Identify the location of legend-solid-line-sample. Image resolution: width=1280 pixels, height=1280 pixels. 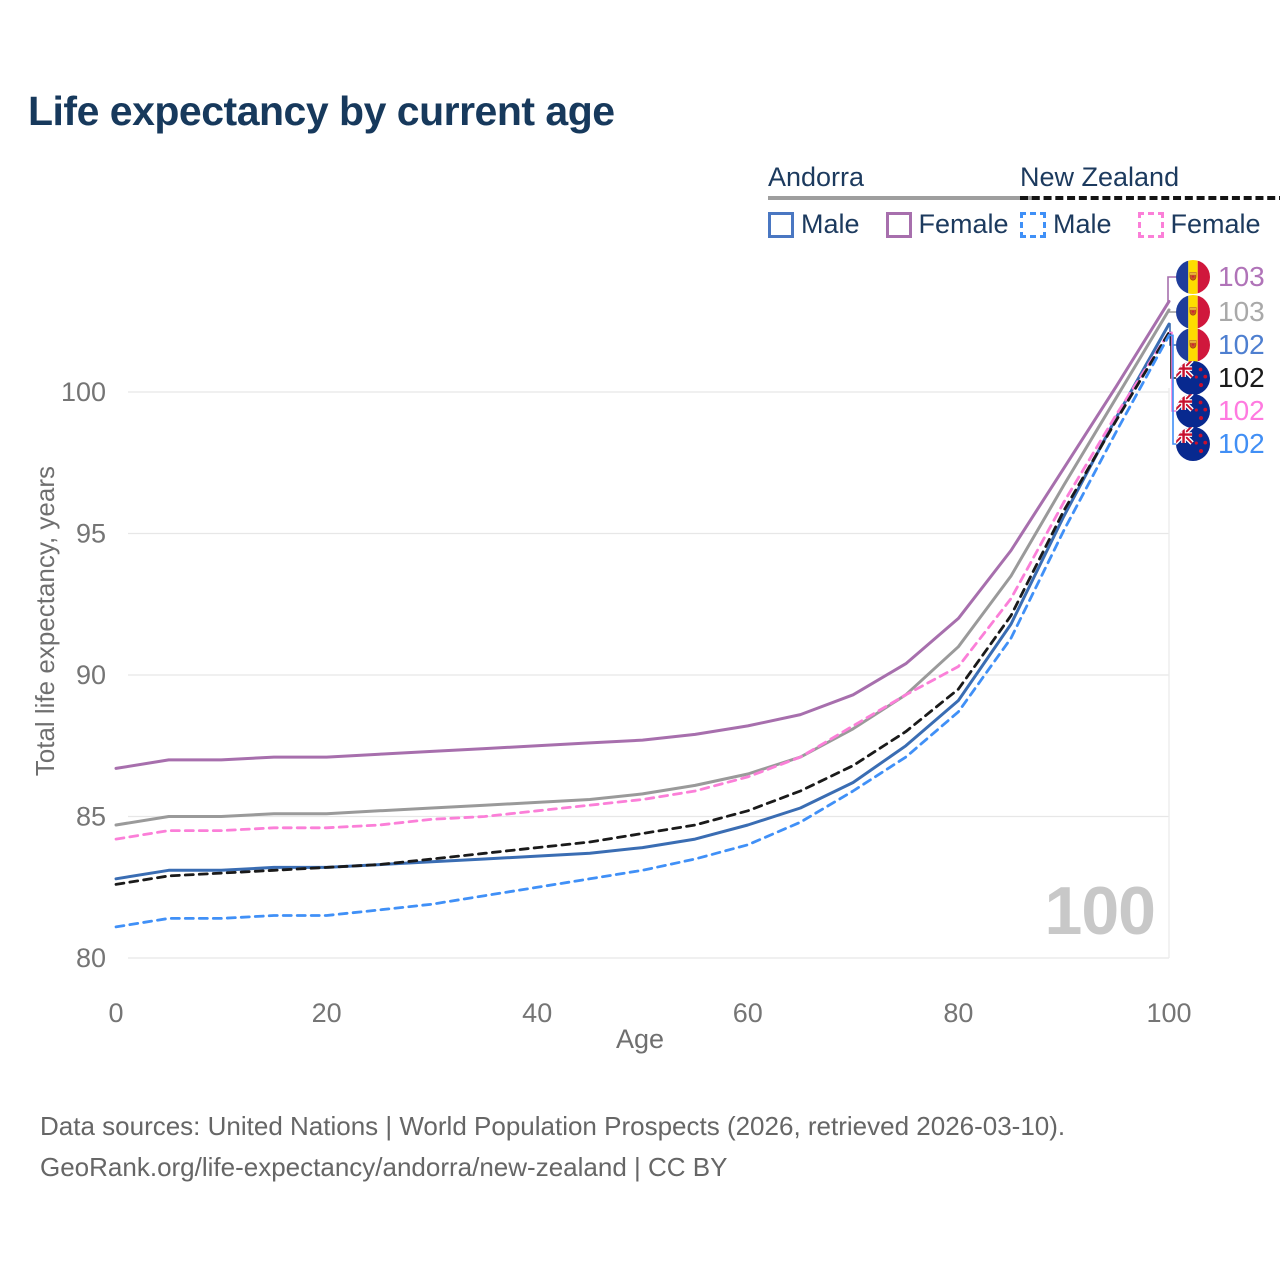
(901, 198).